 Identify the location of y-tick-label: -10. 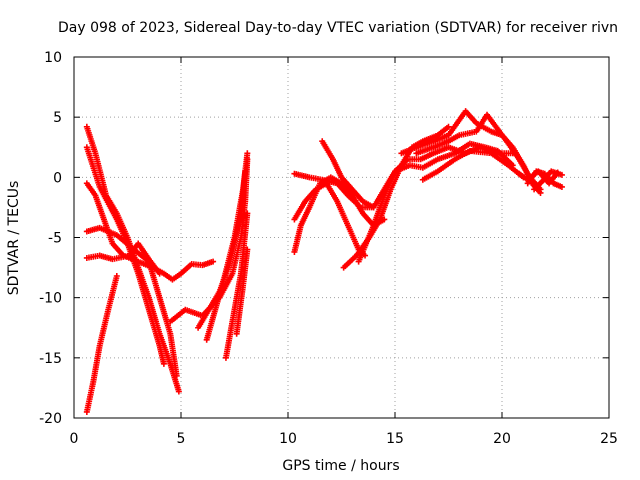
(50, 299).